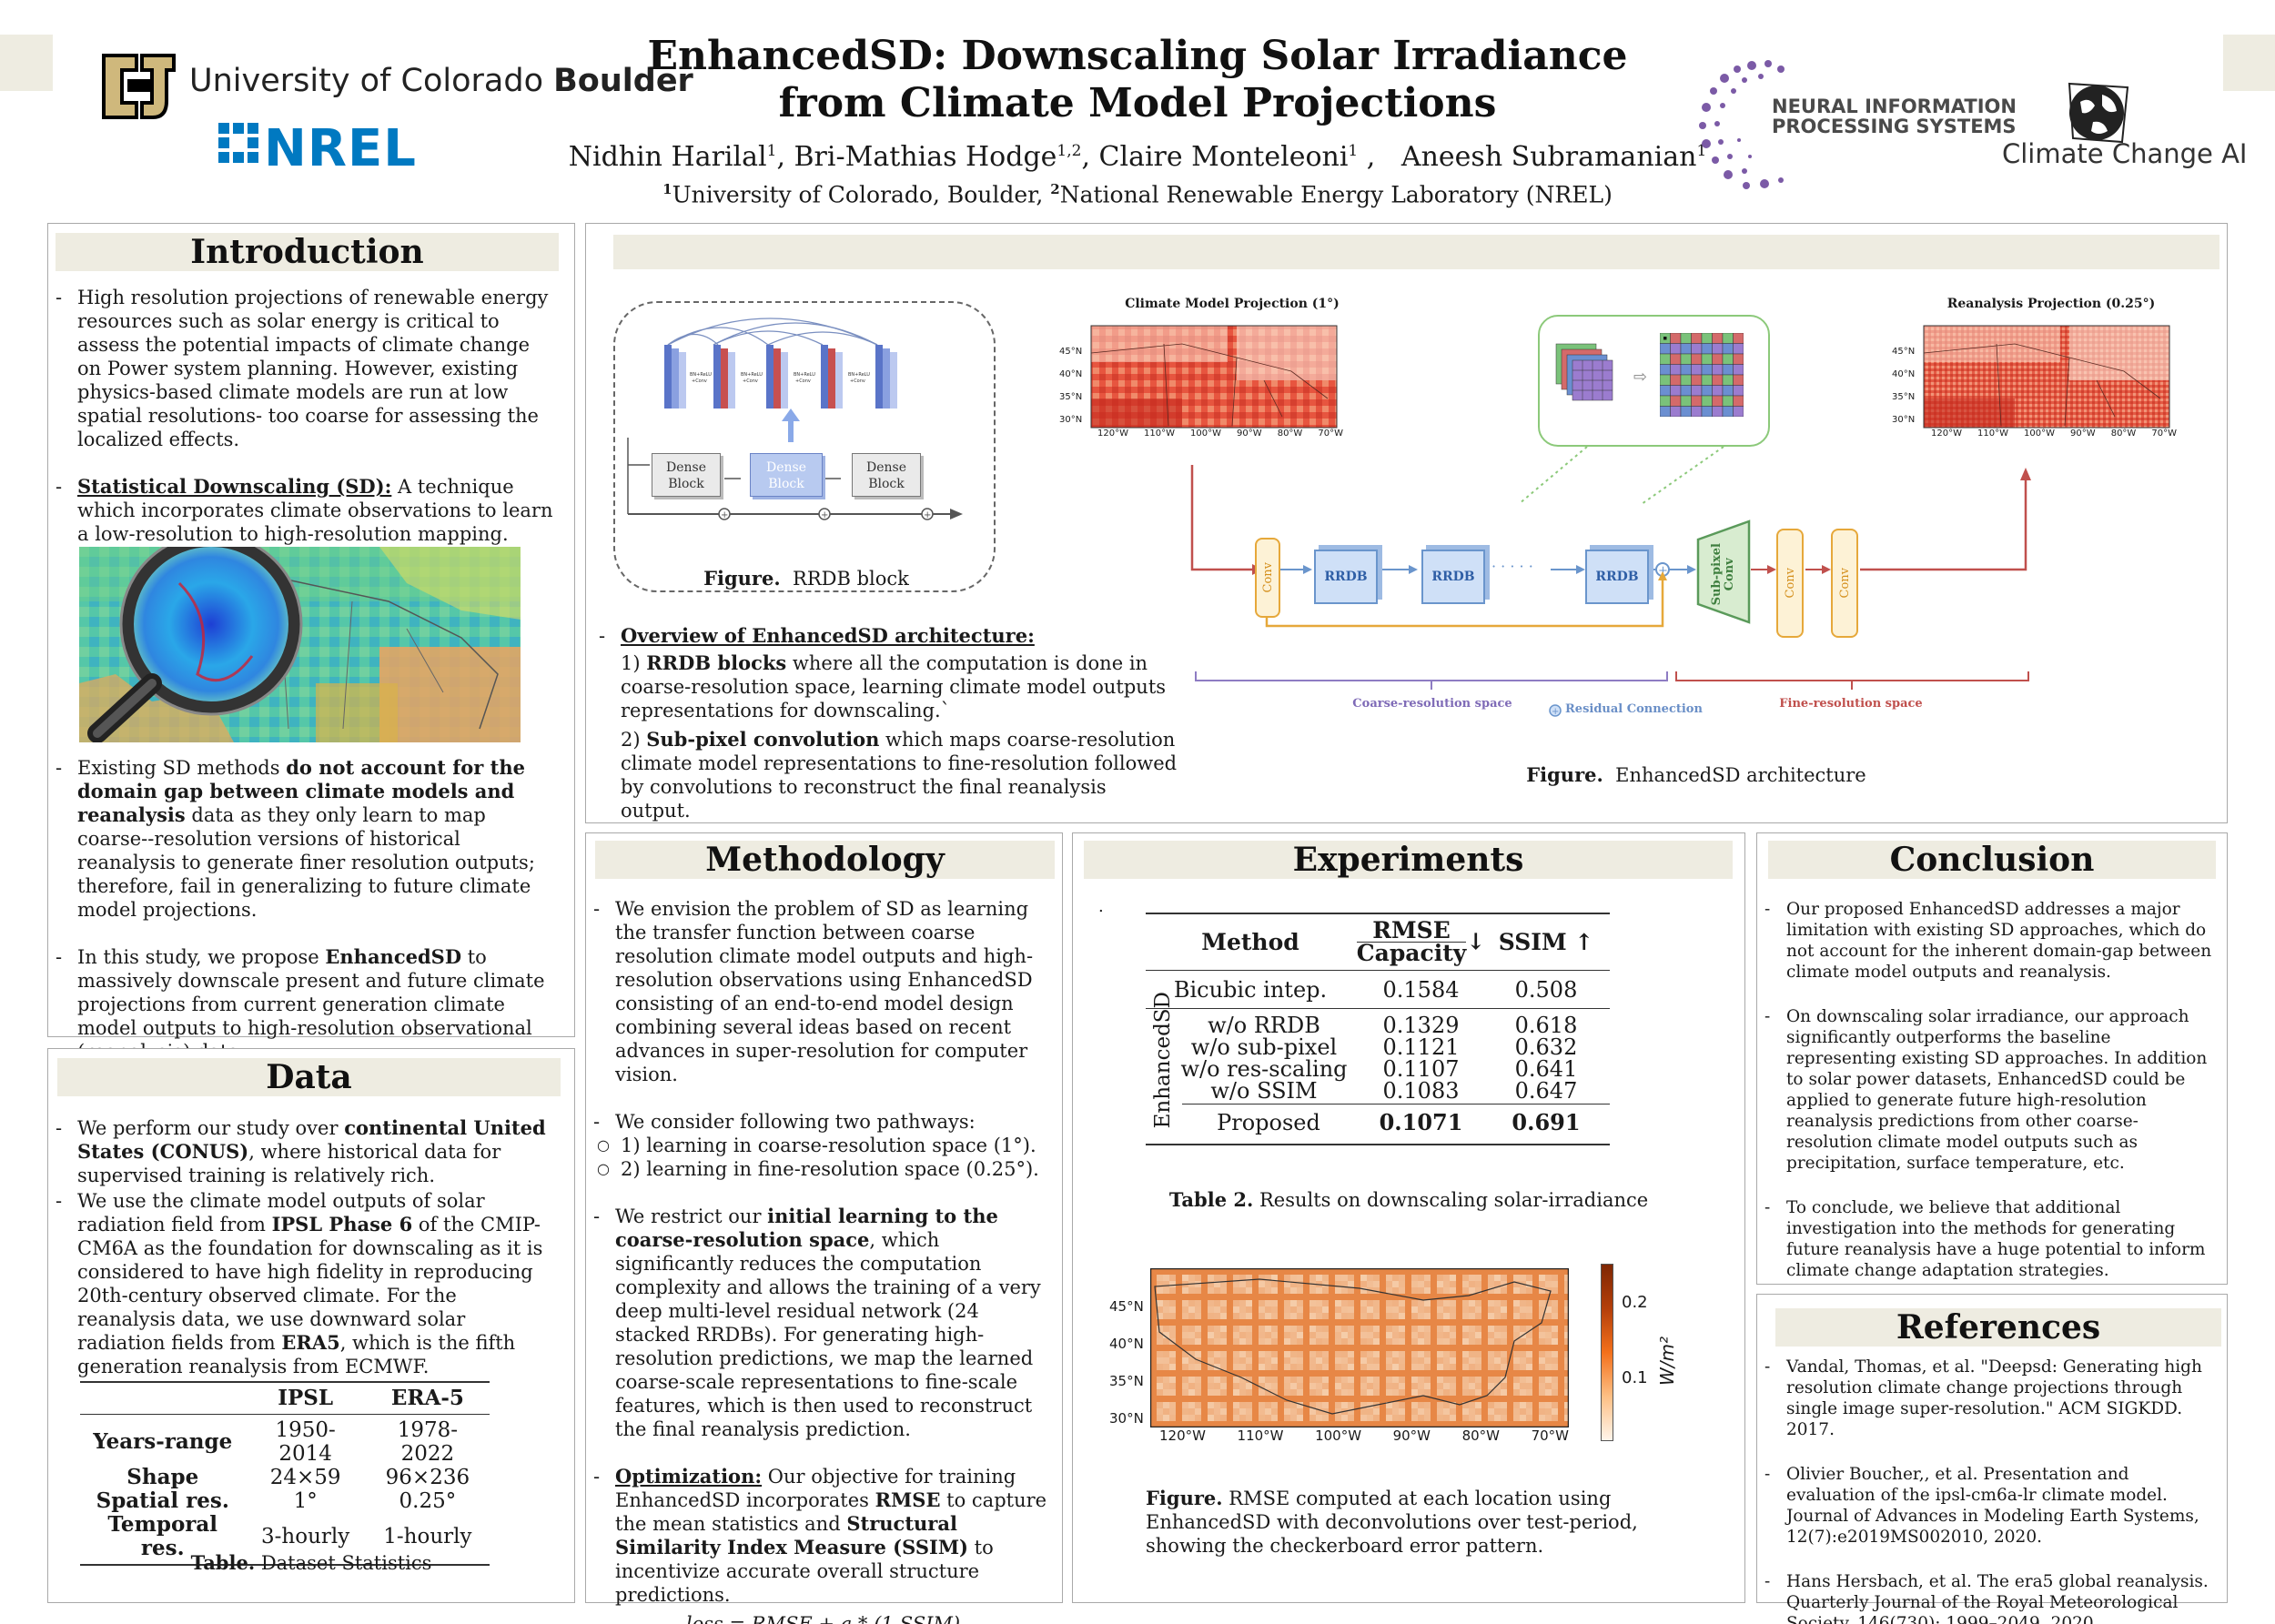 The width and height of the screenshot is (2275, 1624). What do you see at coordinates (1546, 1047) in the screenshot?
I see `result-cell: 0.632` at bounding box center [1546, 1047].